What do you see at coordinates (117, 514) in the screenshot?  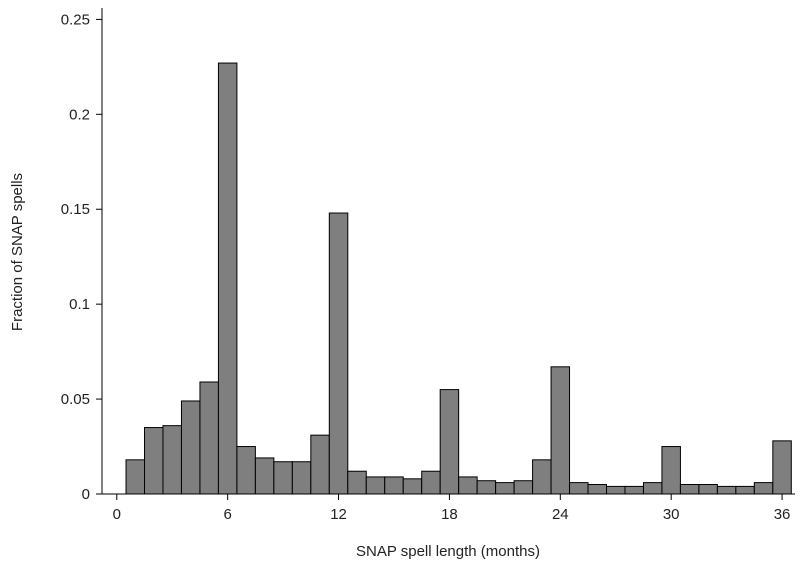 I see `x-tick-label: 0` at bounding box center [117, 514].